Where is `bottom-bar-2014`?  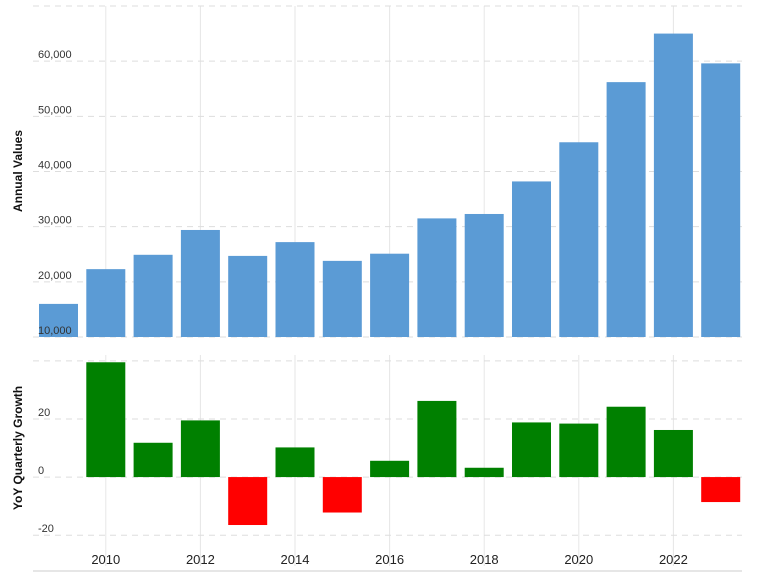 bottom-bar-2014 is located at coordinates (295, 462).